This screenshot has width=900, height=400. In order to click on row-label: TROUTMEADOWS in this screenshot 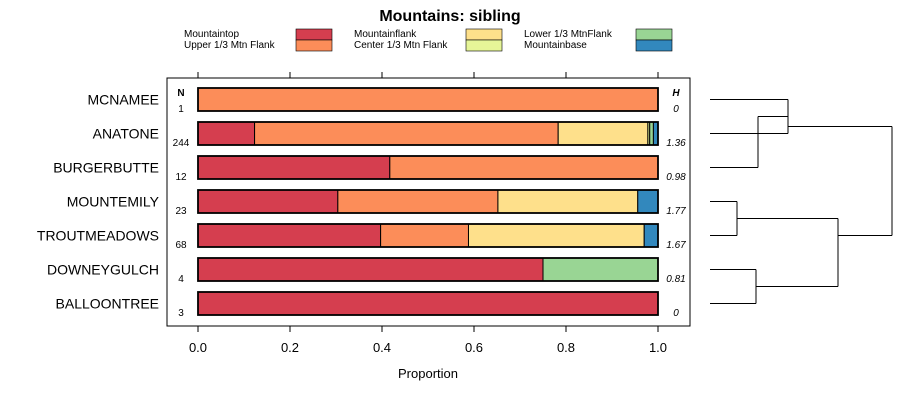, I will do `click(98, 236)`.